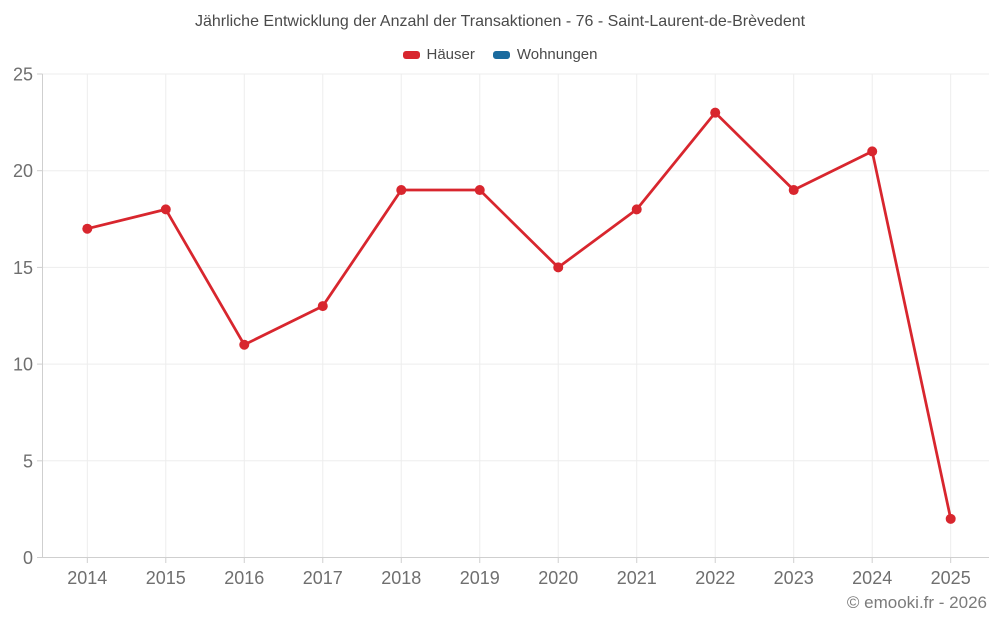 This screenshot has height=625, width=1000. I want to click on y-axis-label: 25, so click(23, 75).